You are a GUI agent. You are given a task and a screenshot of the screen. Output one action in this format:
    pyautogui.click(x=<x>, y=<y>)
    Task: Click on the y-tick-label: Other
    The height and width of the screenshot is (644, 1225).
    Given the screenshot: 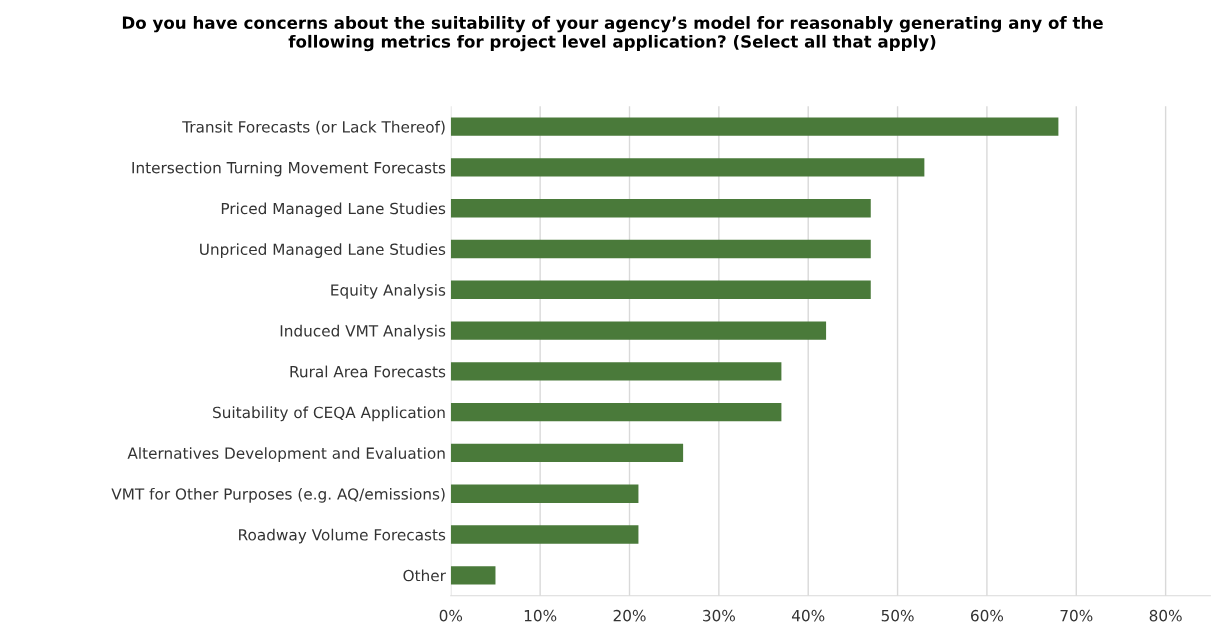 What is the action you would take?
    pyautogui.click(x=424, y=575)
    